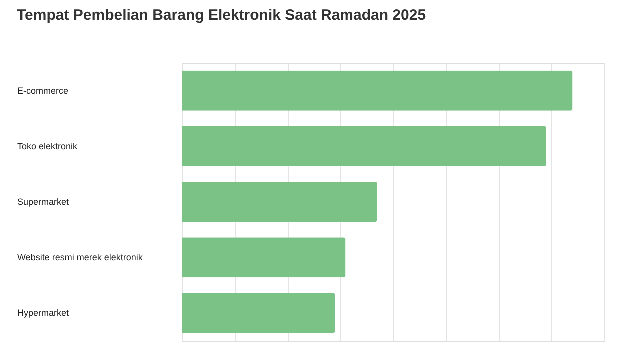 The image size is (640, 350). Describe the element at coordinates (221, 15) in the screenshot. I see `chart-title: Tempat Pembelian Barang Elektronik Saat Ramadan 2025` at that location.